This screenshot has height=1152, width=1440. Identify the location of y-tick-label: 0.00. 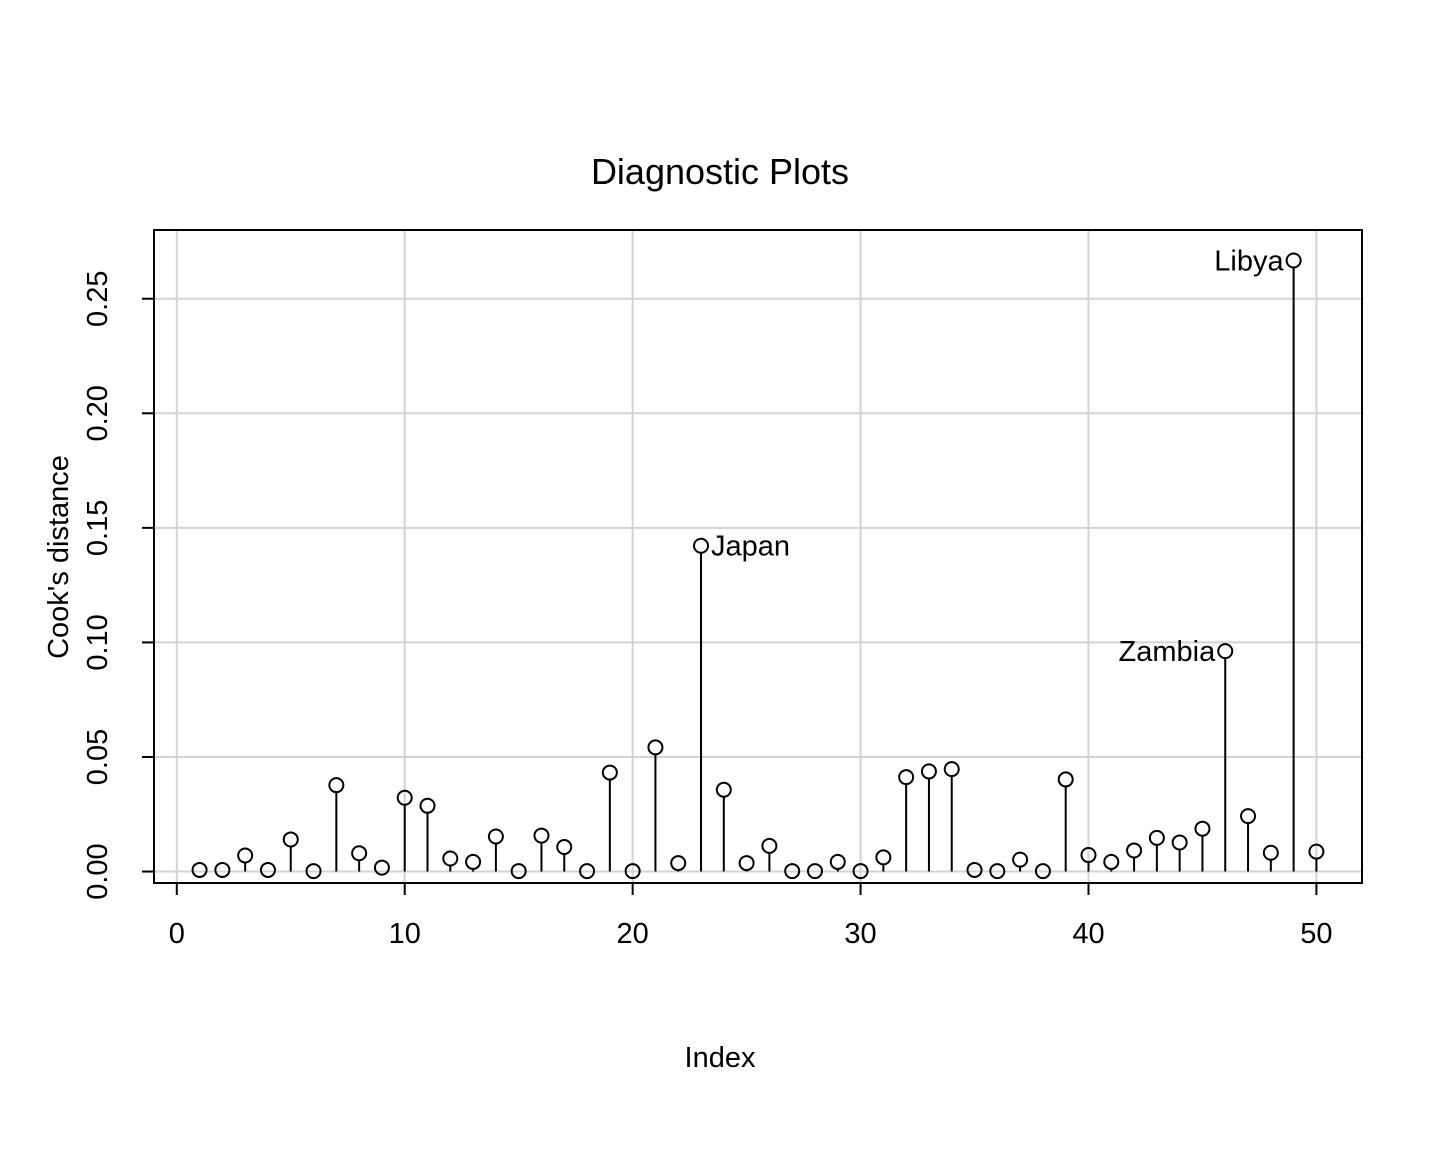
(98, 871).